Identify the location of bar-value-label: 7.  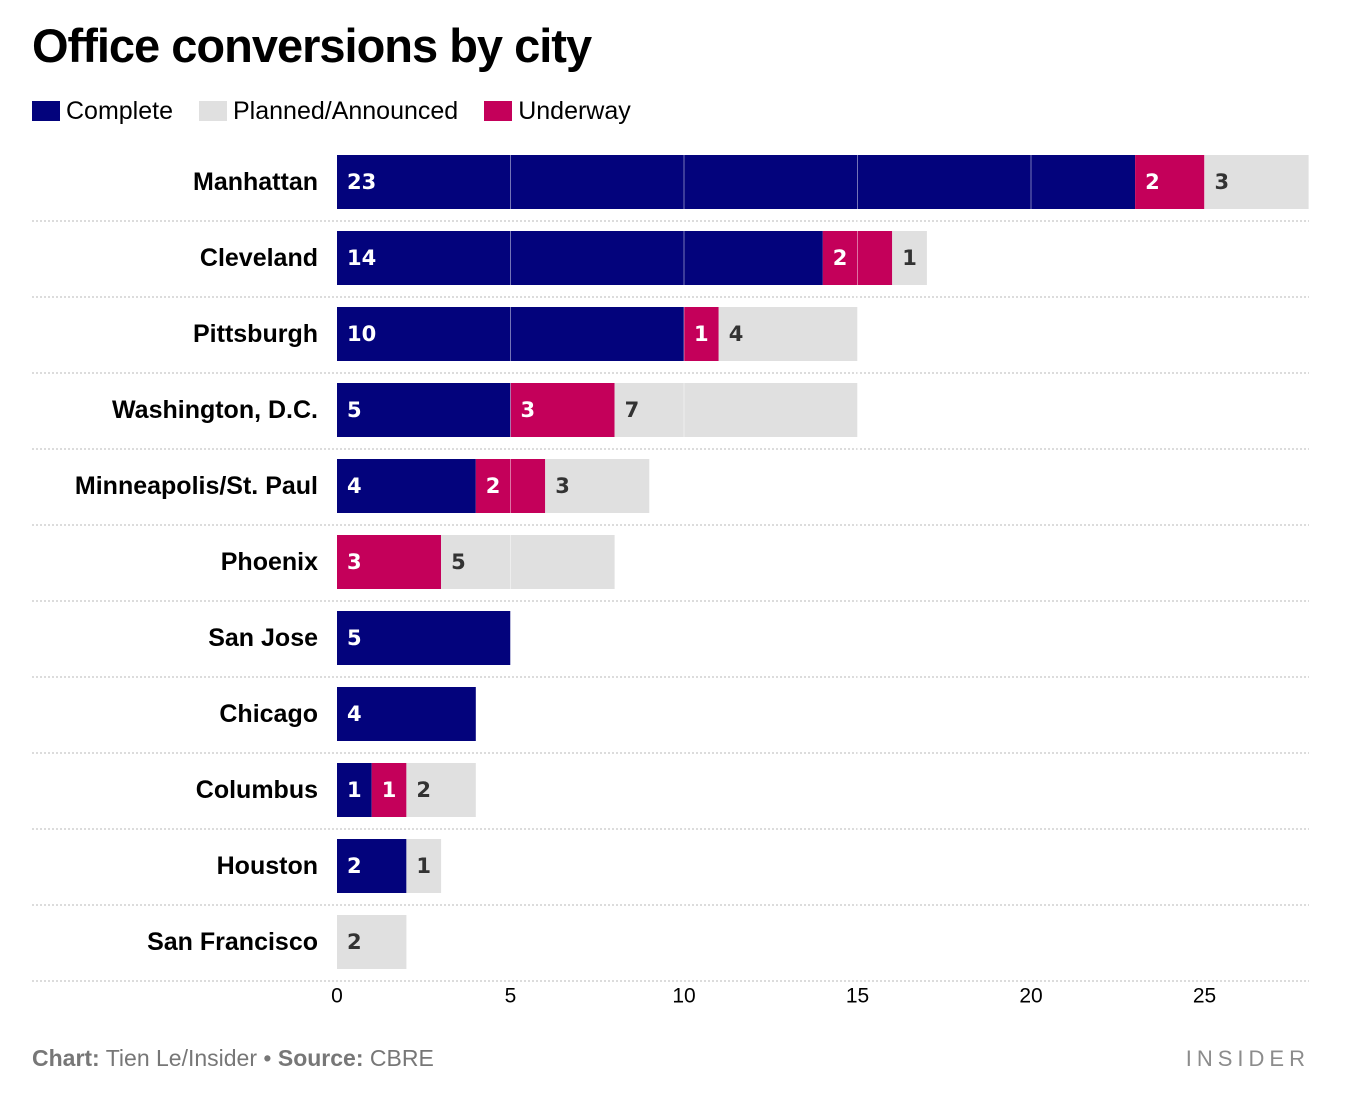
(632, 410).